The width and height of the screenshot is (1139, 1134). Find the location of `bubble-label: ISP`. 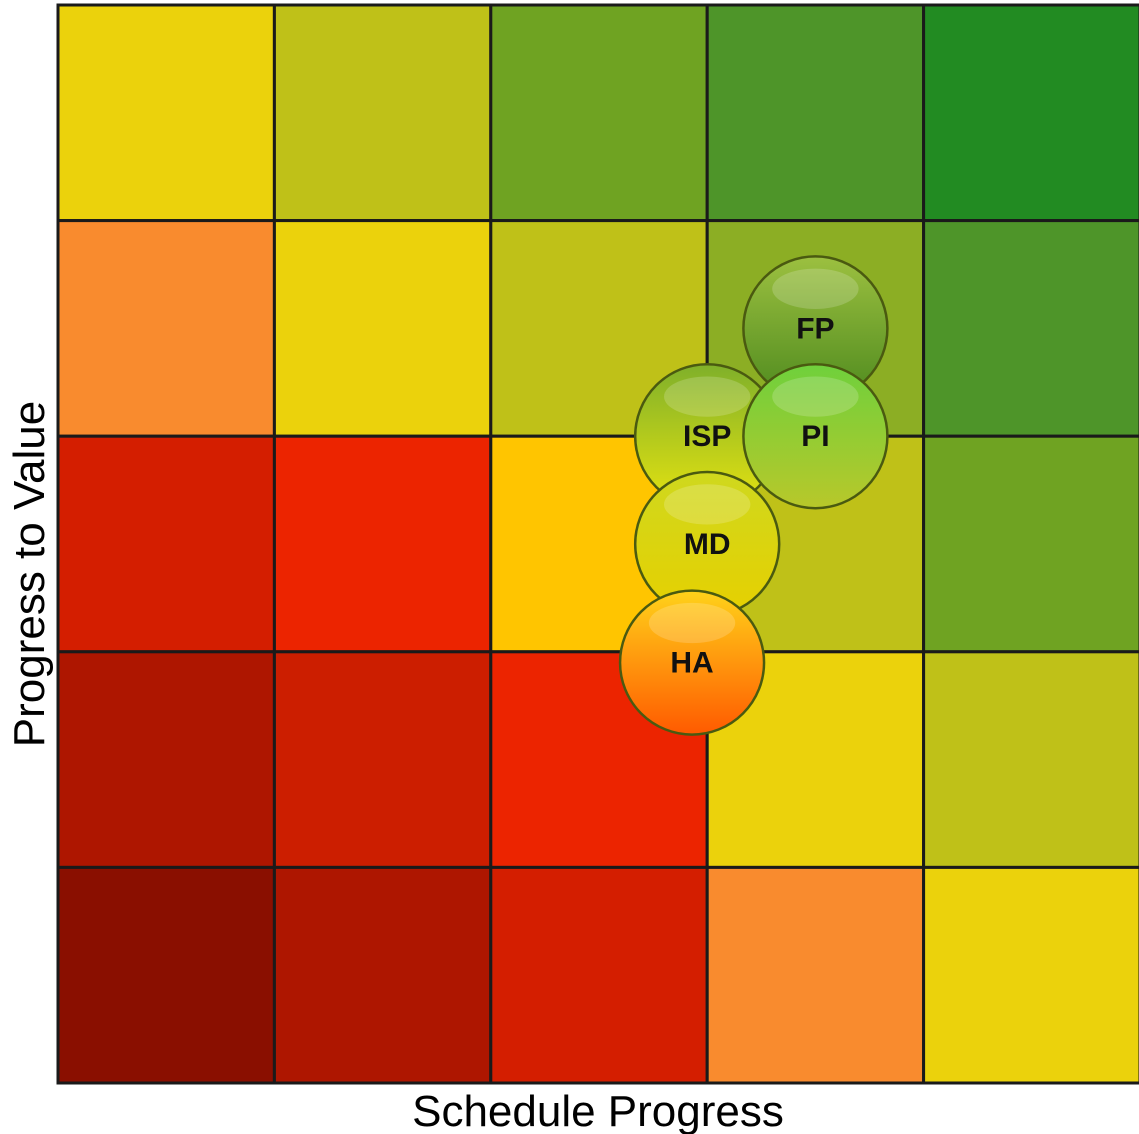

bubble-label: ISP is located at coordinates (707, 436).